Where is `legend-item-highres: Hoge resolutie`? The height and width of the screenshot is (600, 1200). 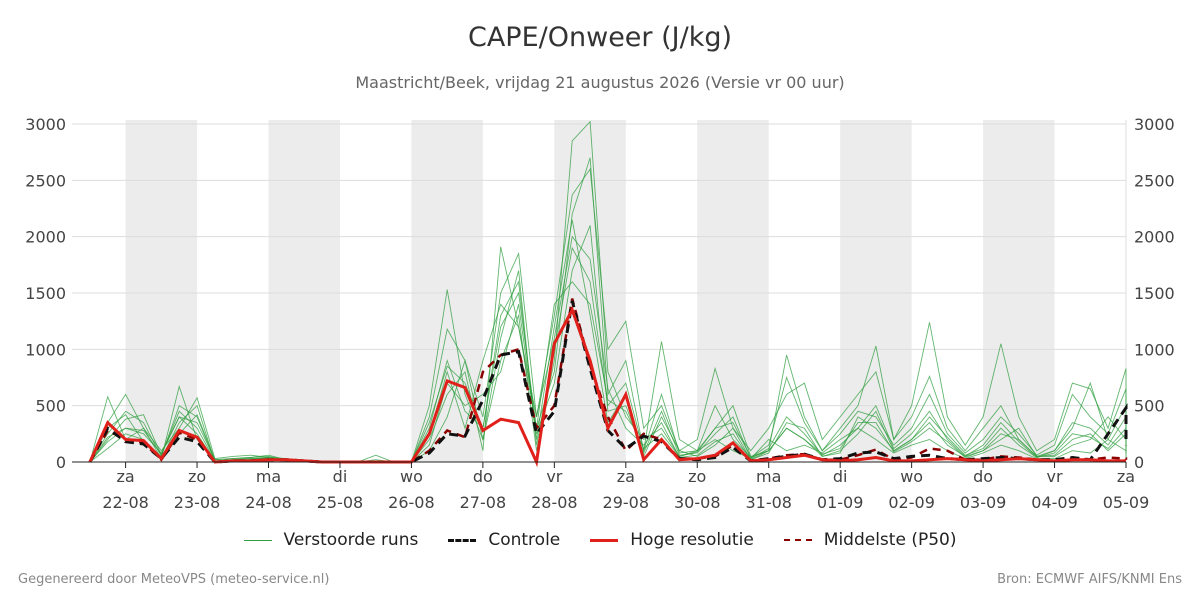 legend-item-highres: Hoge resolutie is located at coordinates (672, 540).